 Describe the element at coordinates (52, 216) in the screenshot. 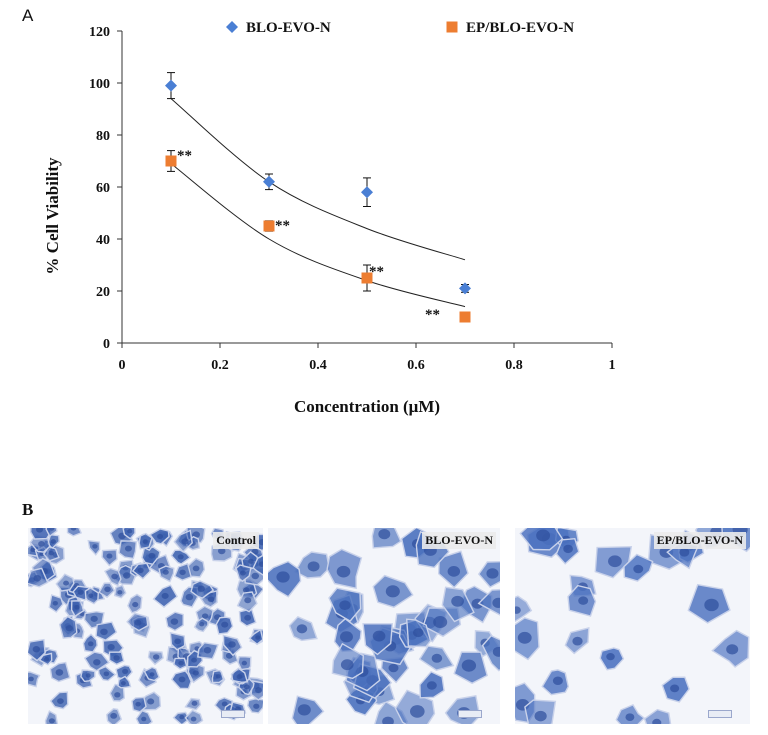

I see `y-axis-title: % Cell Viability` at that location.